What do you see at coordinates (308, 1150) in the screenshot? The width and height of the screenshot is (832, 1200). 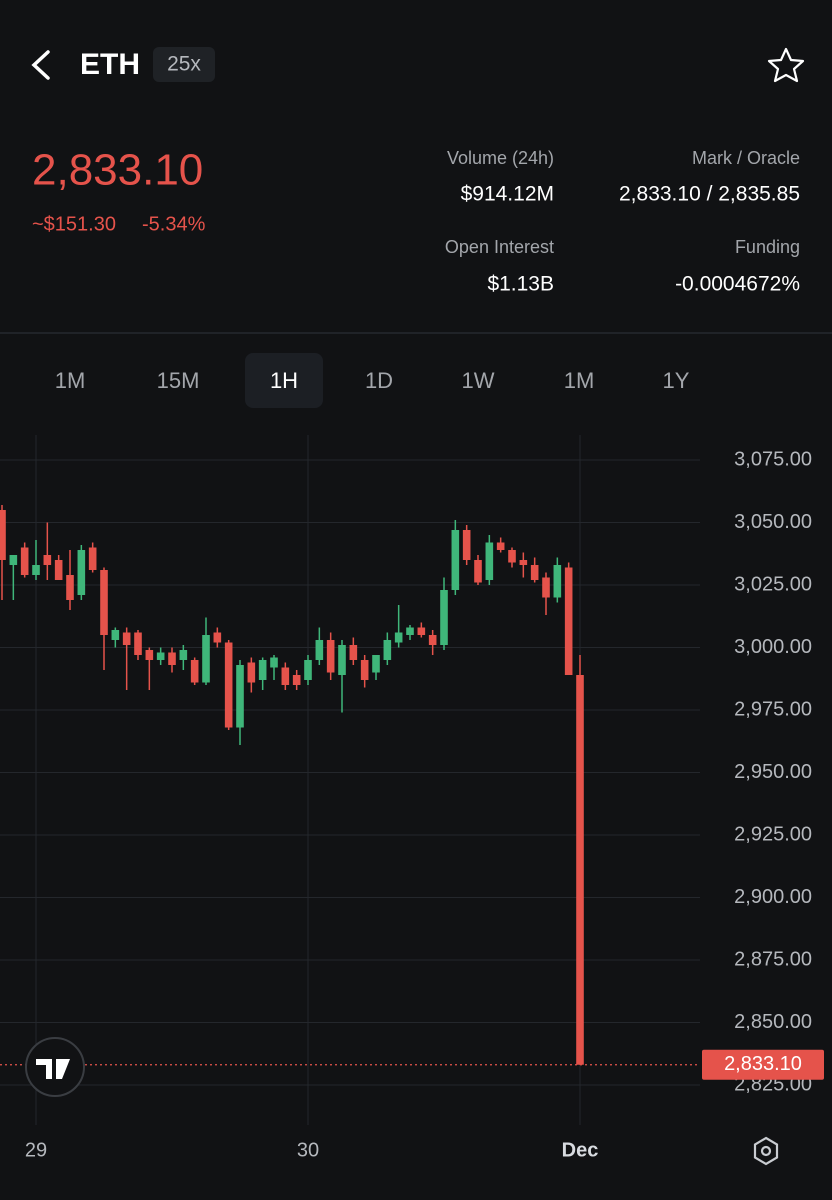 I see `x-tick-label: 30` at bounding box center [308, 1150].